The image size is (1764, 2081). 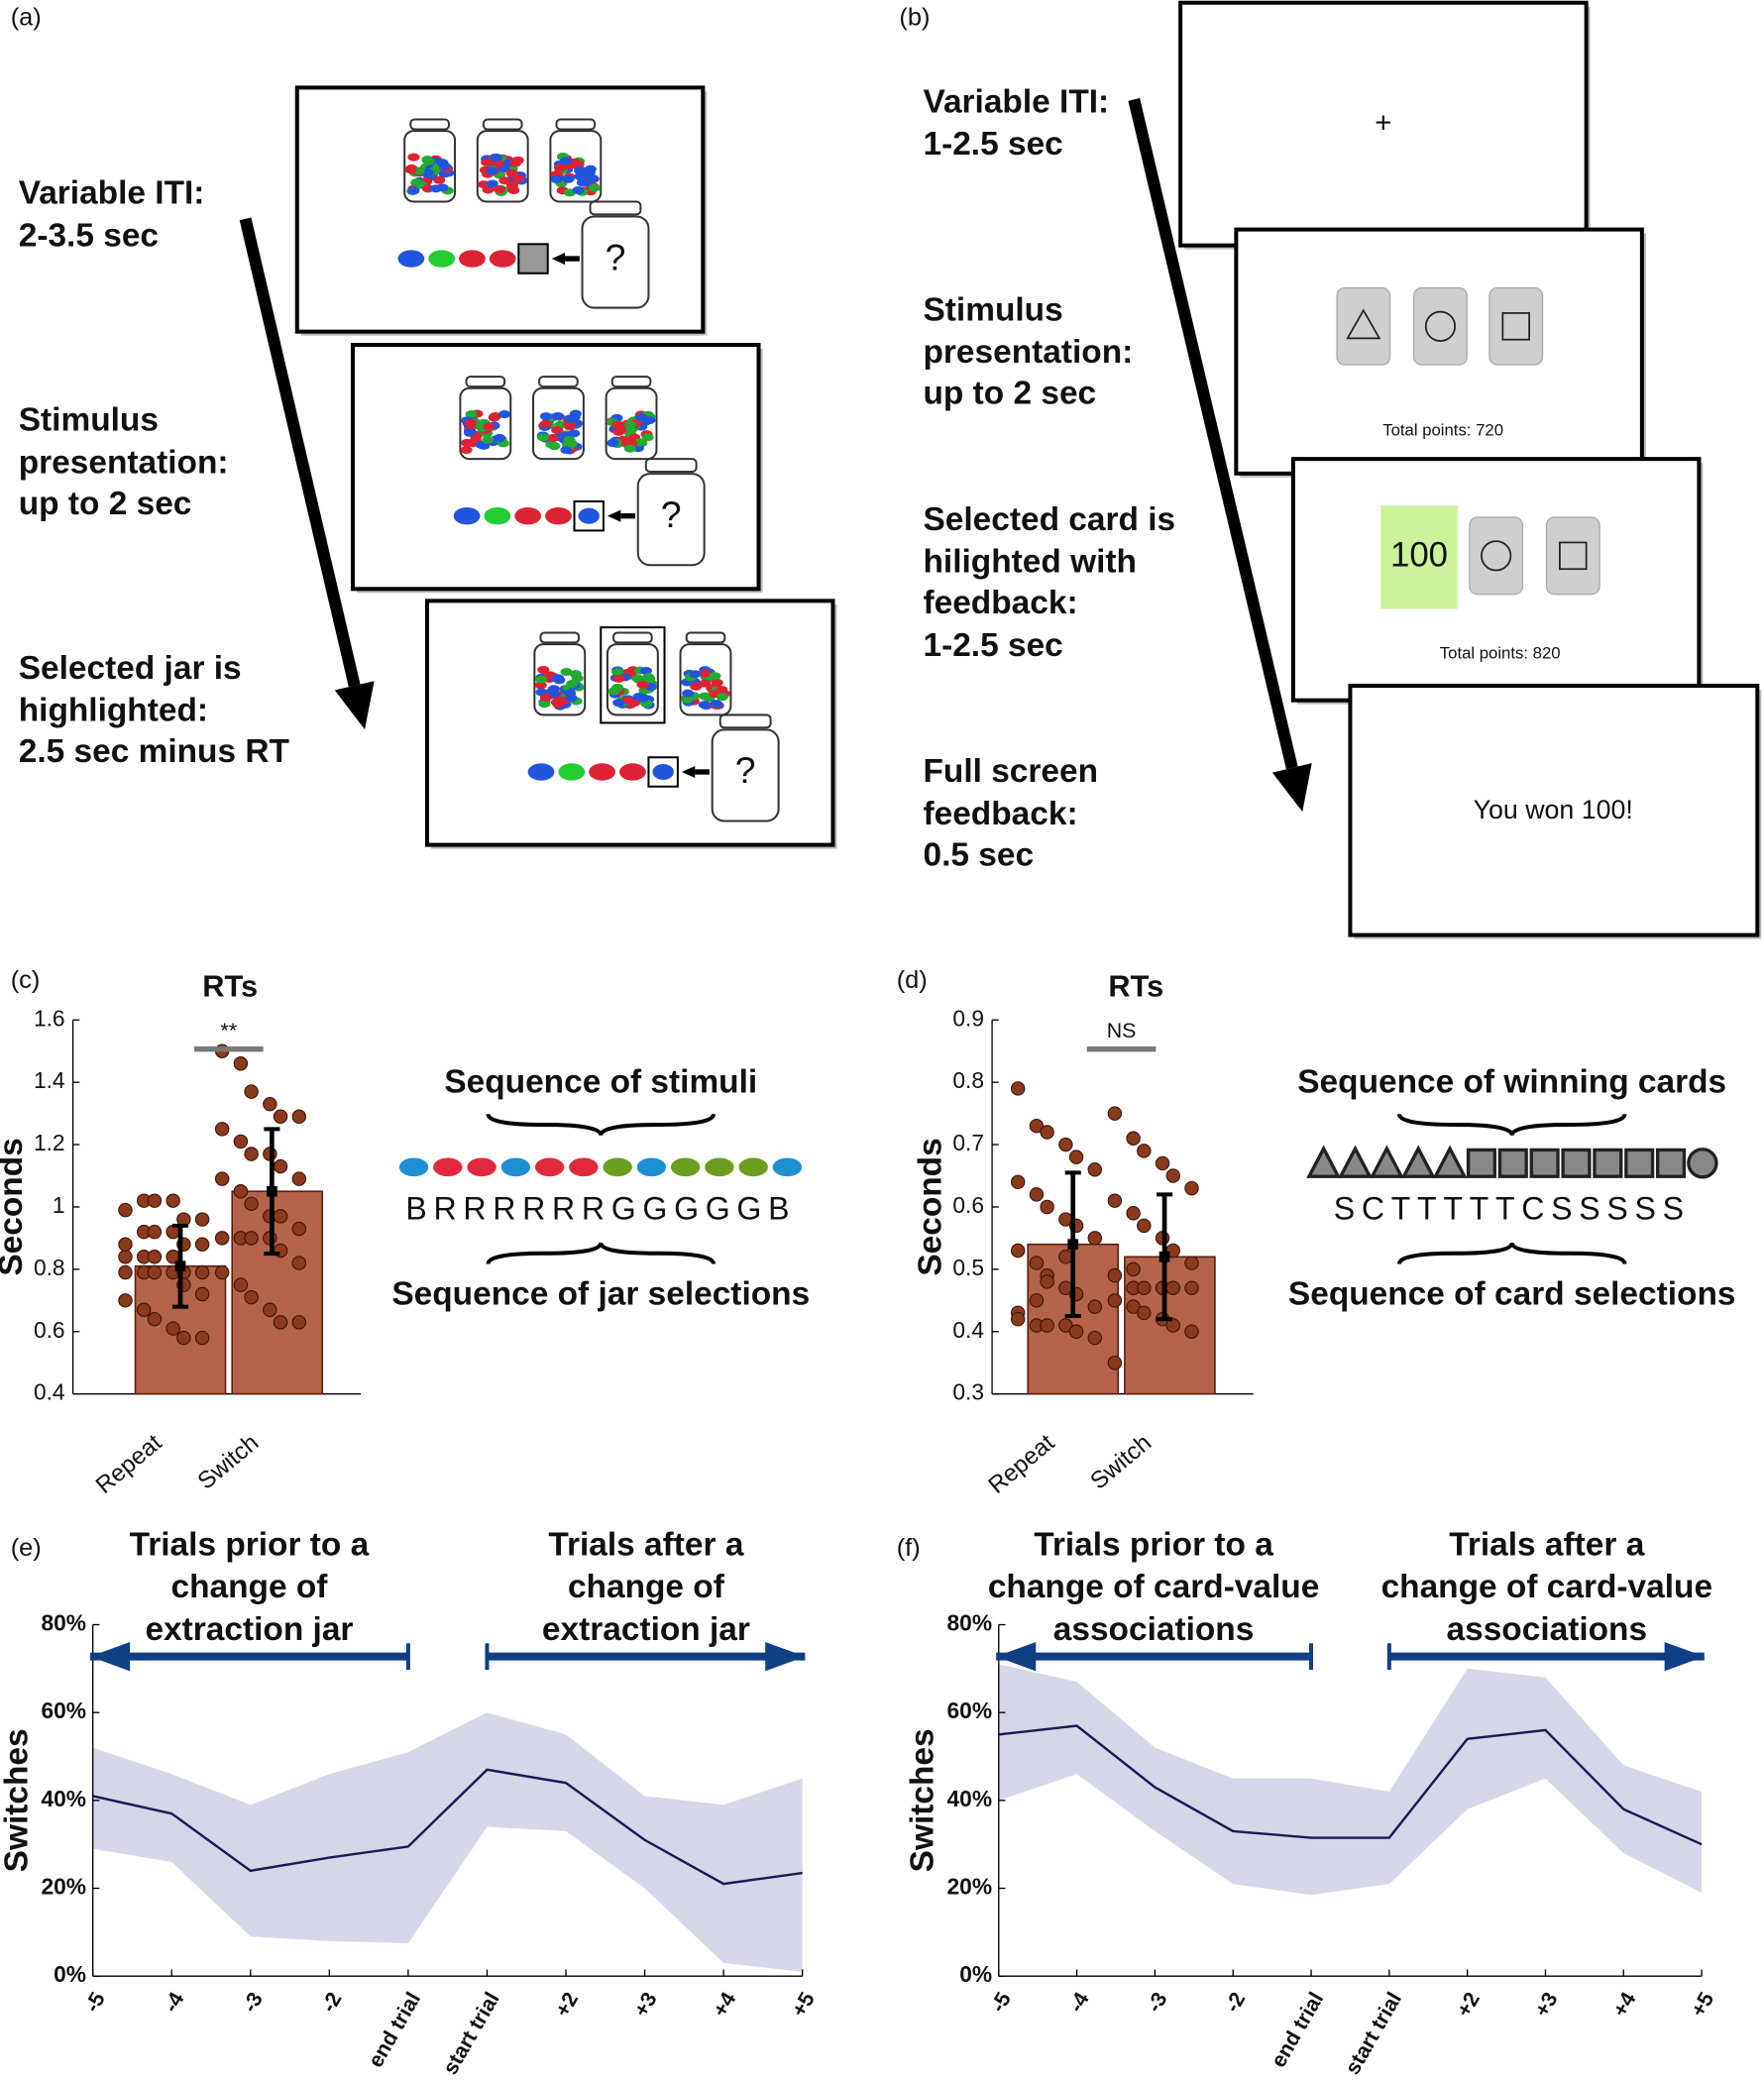 I want to click on step-text: 1-2.5 sec, so click(x=992, y=144).